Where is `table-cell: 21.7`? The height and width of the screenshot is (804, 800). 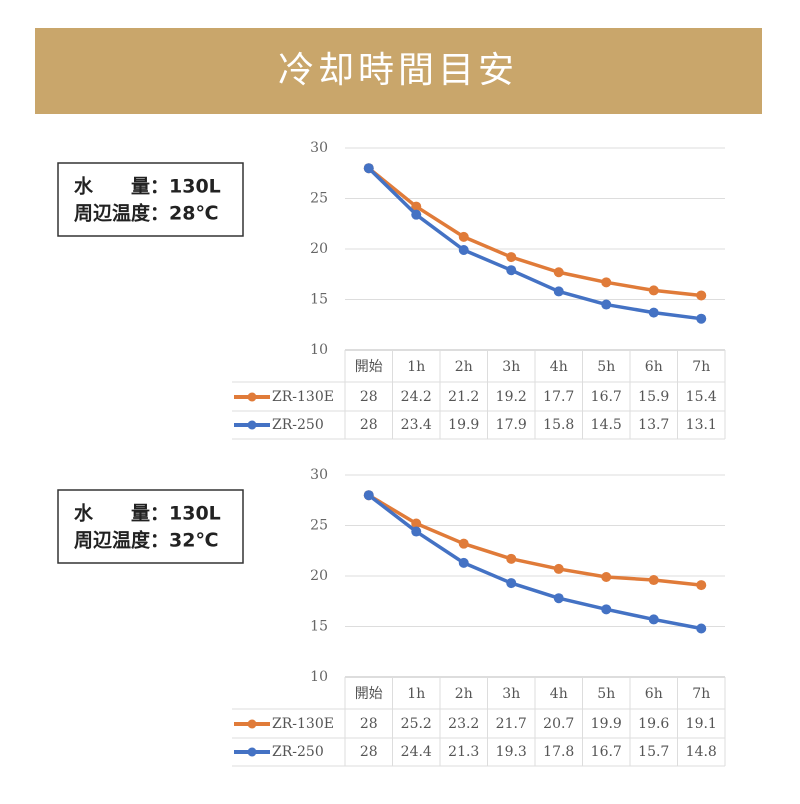 table-cell: 21.7 is located at coordinates (511, 724).